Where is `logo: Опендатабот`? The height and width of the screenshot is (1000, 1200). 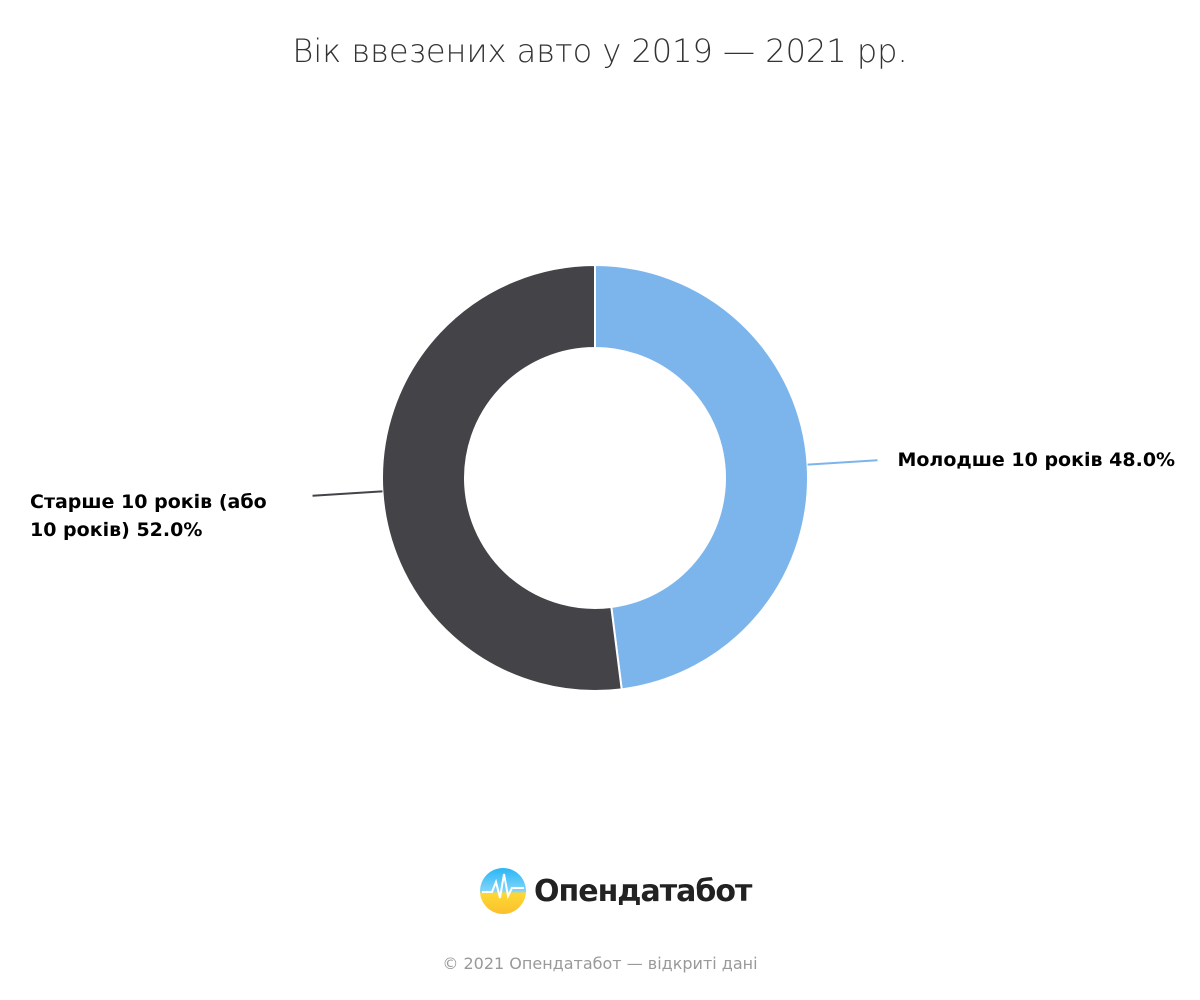
logo: Опендатабот is located at coordinates (616, 891).